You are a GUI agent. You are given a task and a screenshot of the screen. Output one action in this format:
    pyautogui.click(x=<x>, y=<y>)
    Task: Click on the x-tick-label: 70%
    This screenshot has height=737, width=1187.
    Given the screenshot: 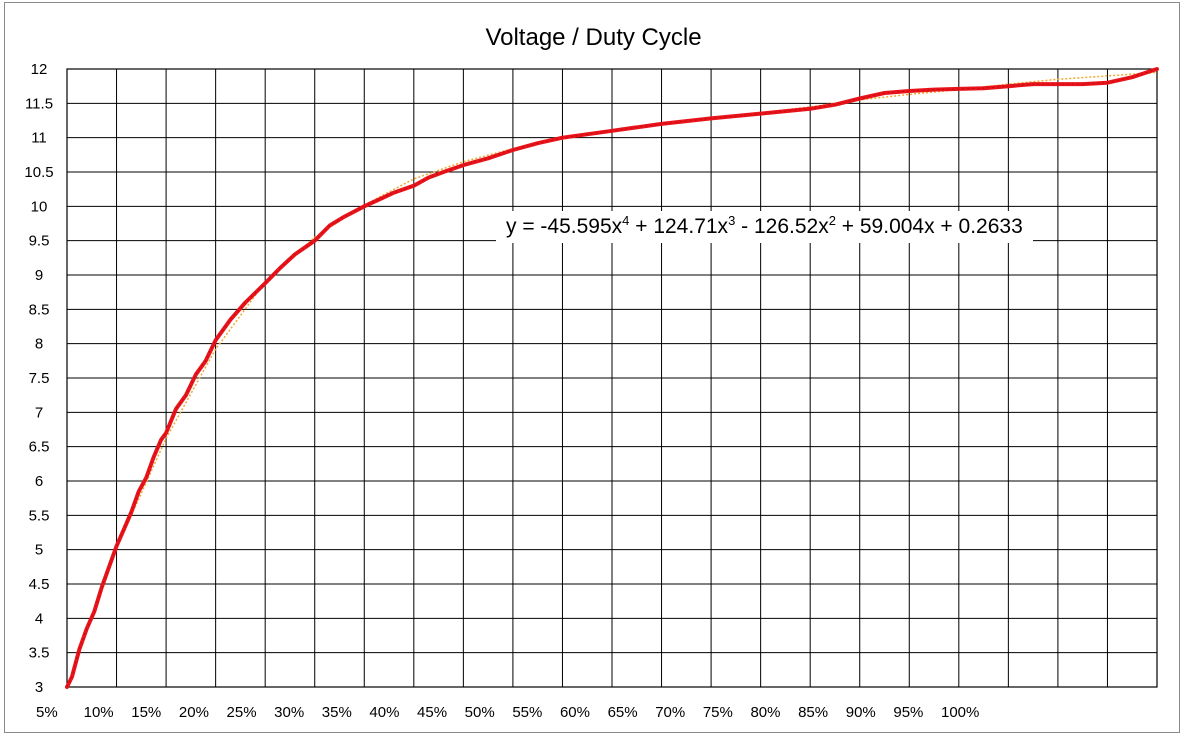 What is the action you would take?
    pyautogui.click(x=670, y=712)
    